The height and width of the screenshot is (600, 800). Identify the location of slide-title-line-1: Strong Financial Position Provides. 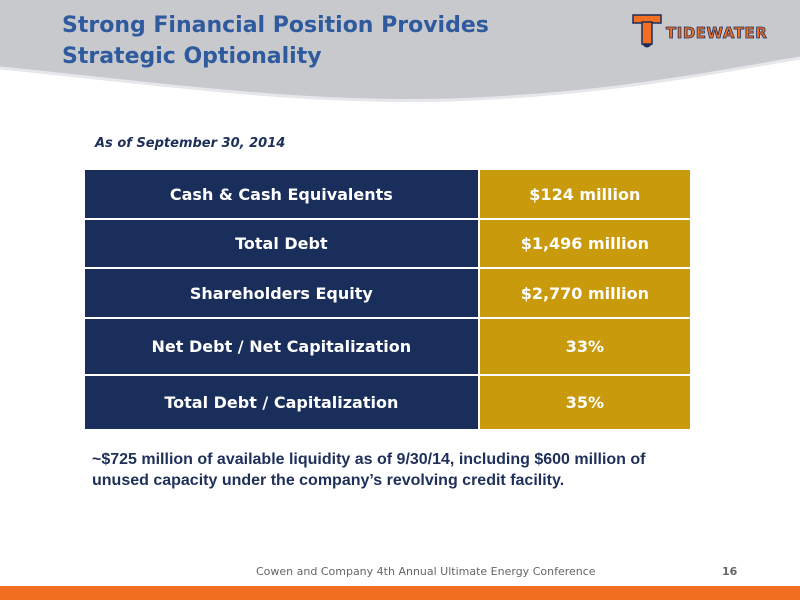
(275, 25).